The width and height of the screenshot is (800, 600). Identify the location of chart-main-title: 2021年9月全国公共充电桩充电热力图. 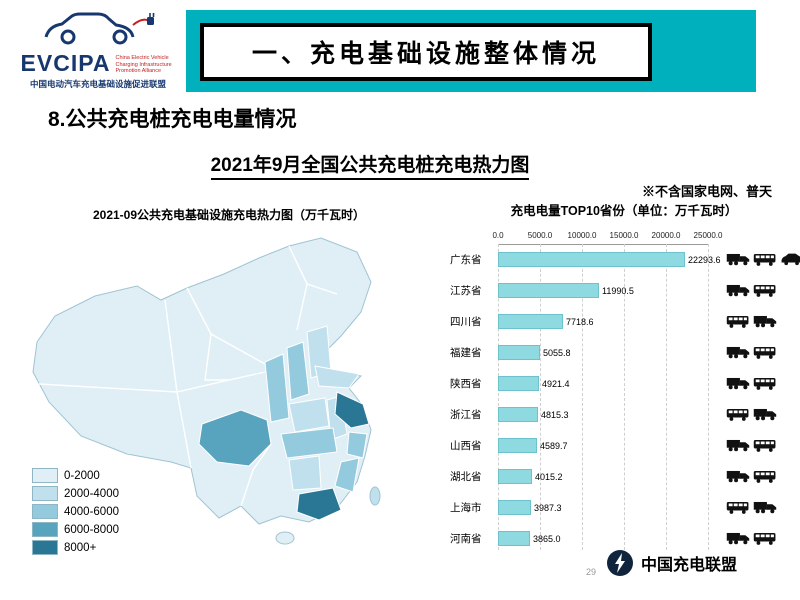
(370, 165).